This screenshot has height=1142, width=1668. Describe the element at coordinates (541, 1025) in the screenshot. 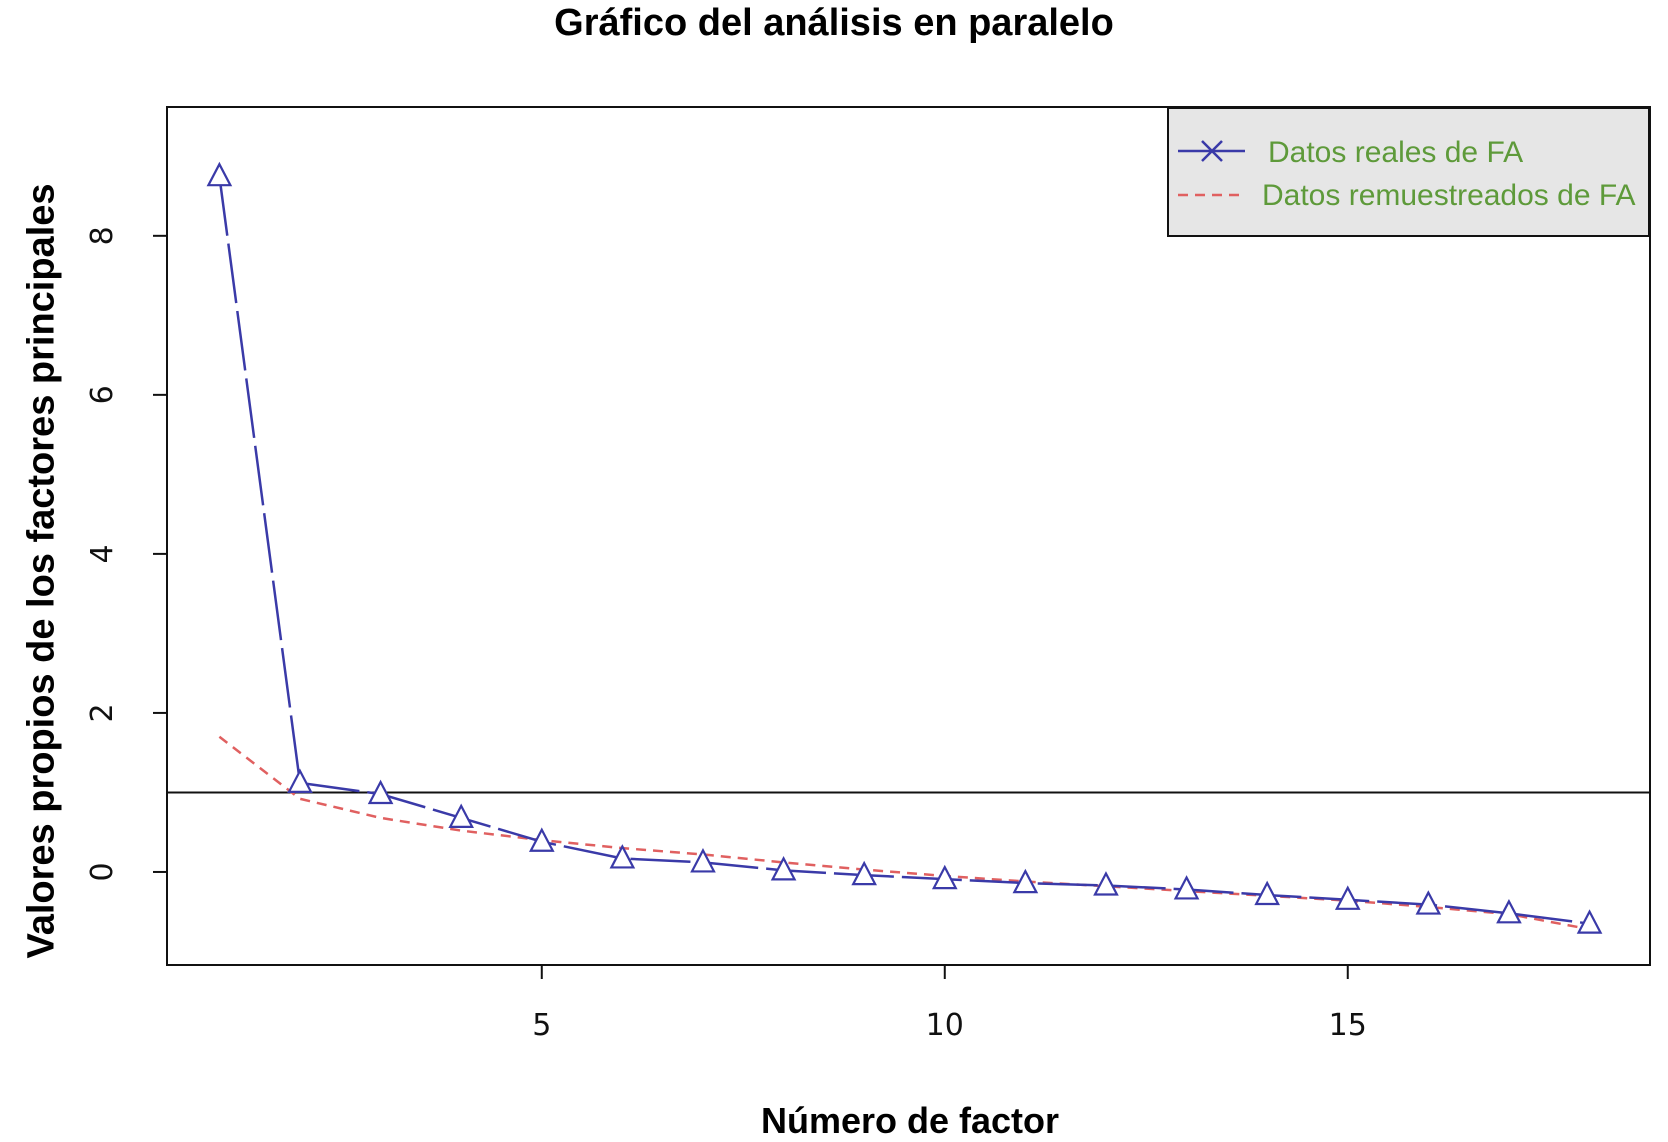

I see `x-tick-label: 5` at that location.